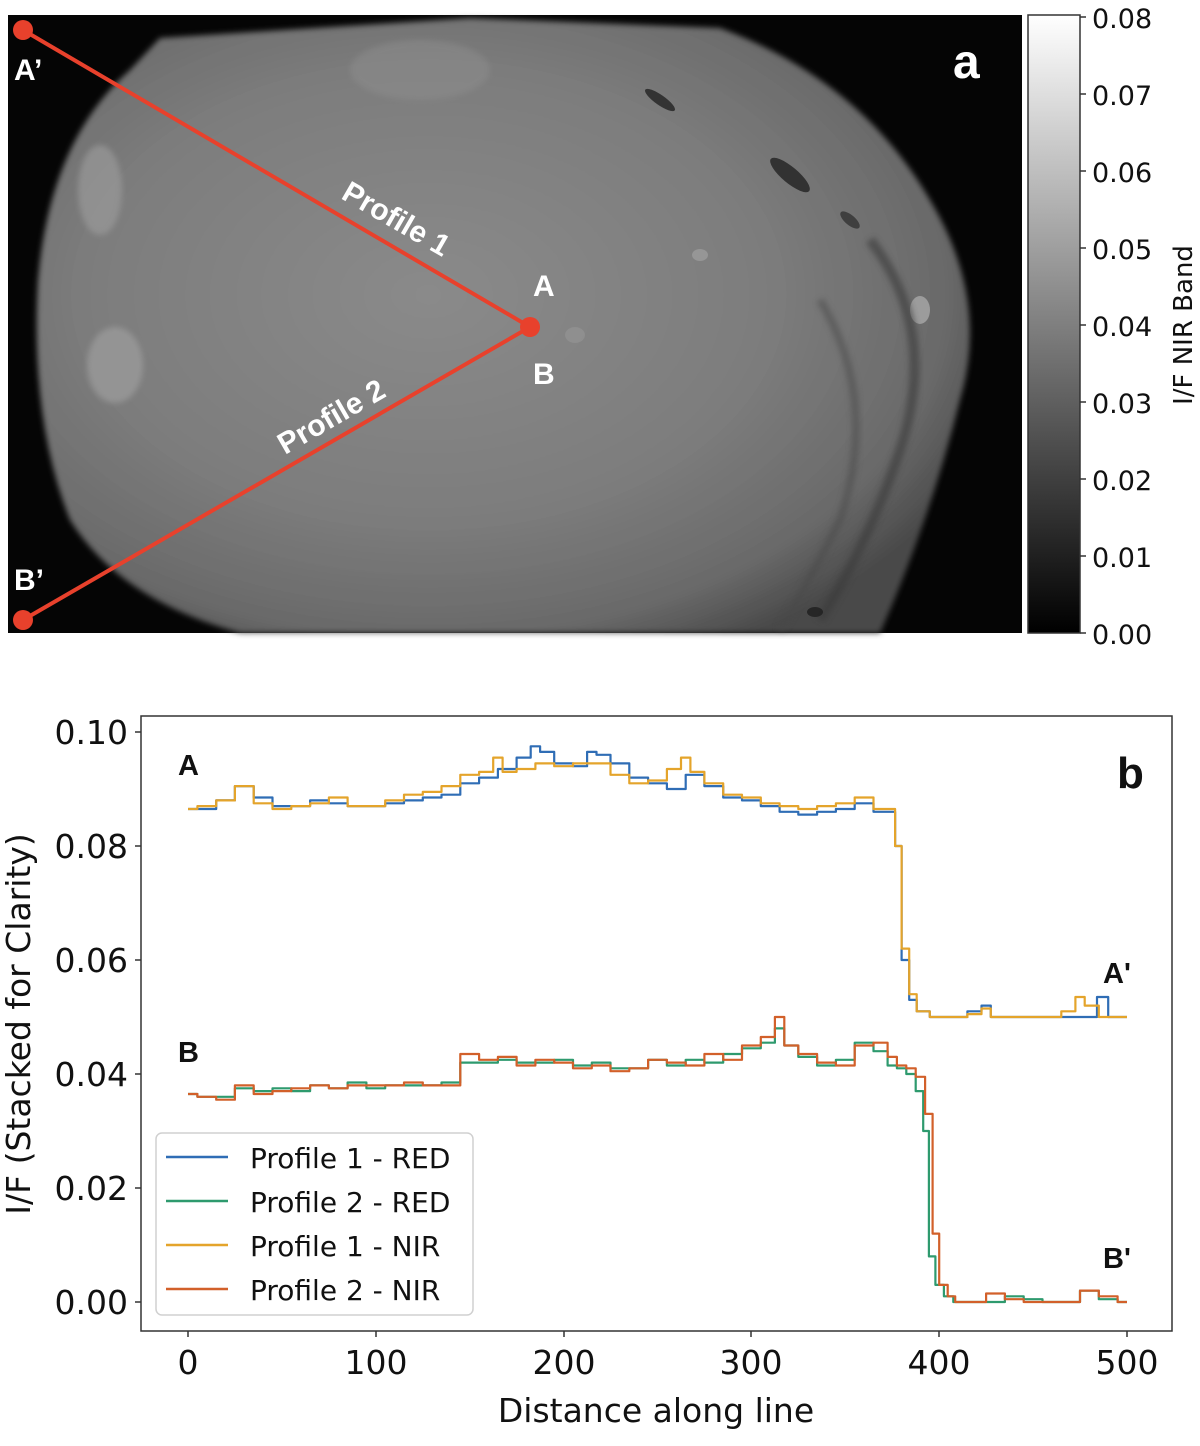 This screenshot has width=1200, height=1446. I want to click on legend-item: Profile 1 - NIR, so click(303, 1246).